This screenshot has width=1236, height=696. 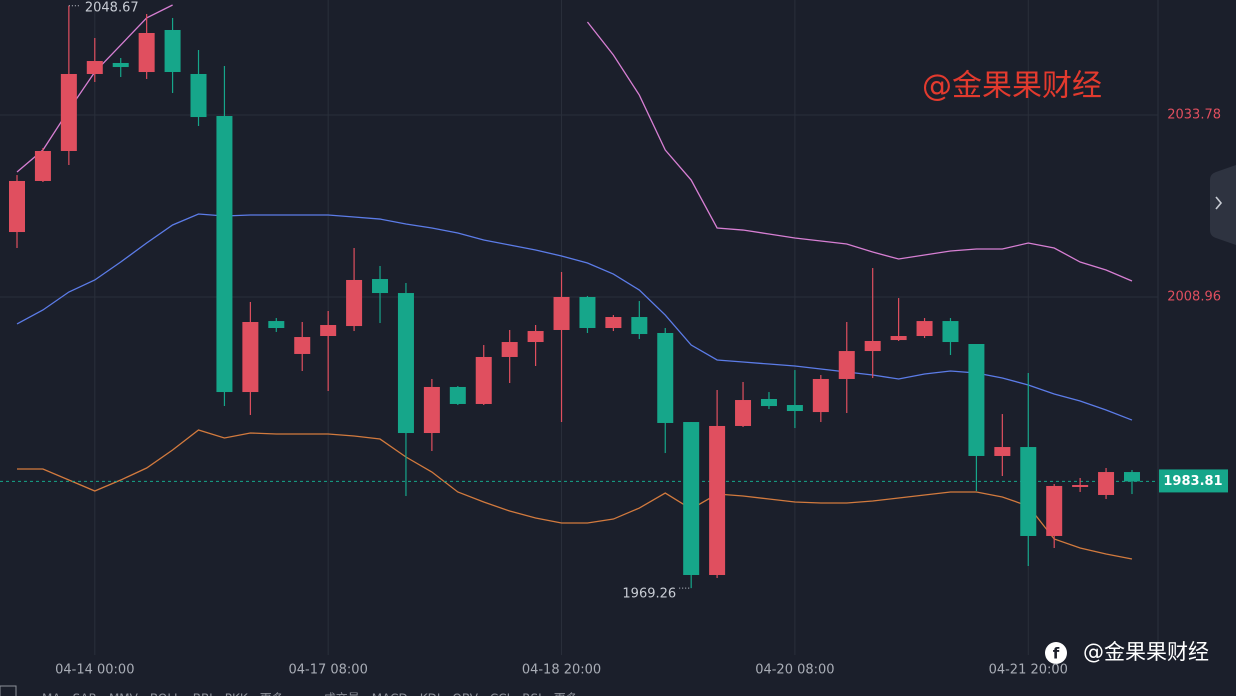 What do you see at coordinates (561, 670) in the screenshot?
I see `x-tick-label: 04-18 20:00` at bounding box center [561, 670].